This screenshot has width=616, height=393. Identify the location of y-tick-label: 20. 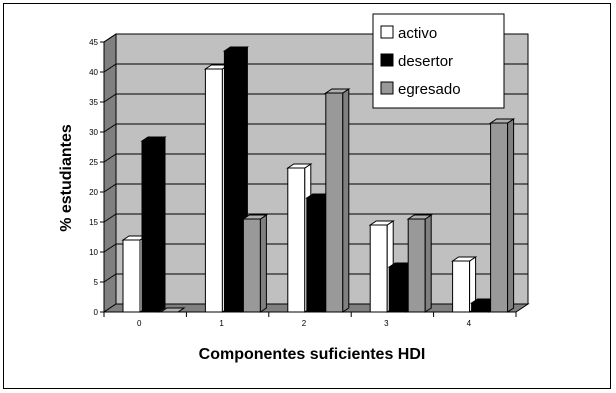
(93, 192).